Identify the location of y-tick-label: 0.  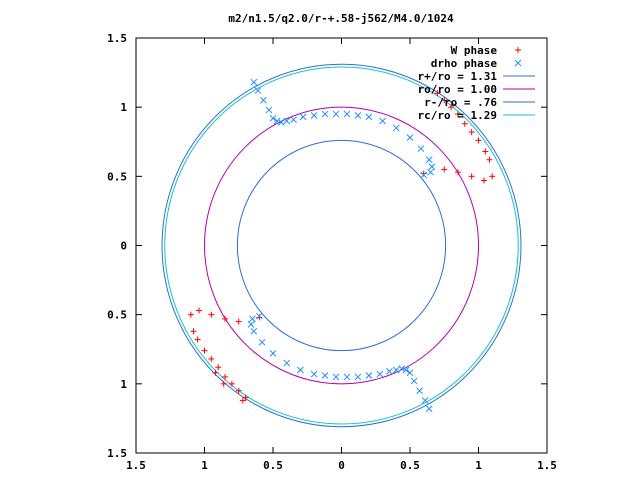
(123, 246).